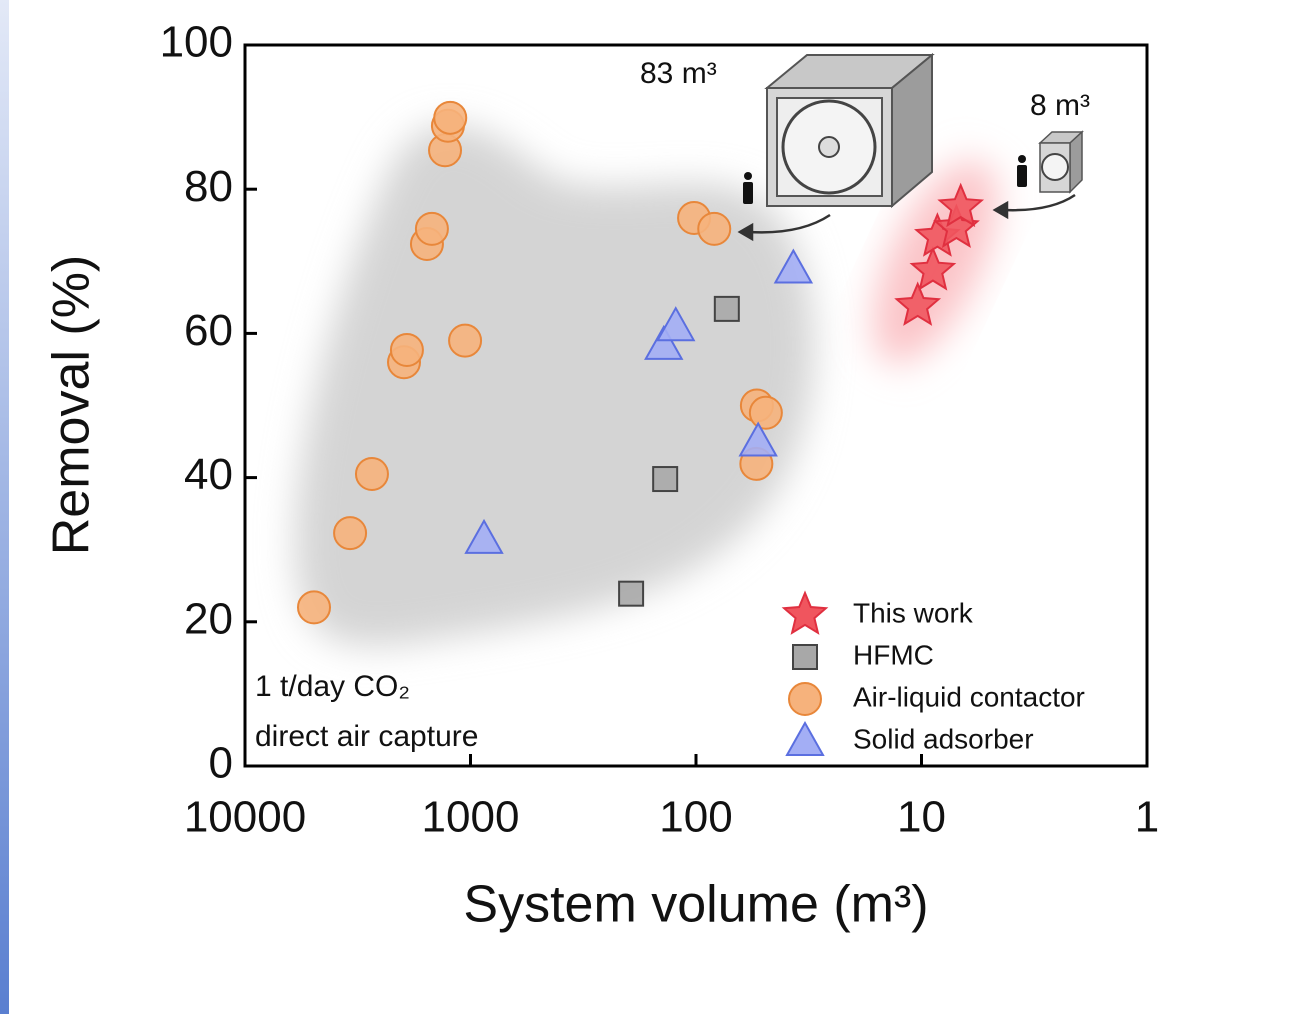 The width and height of the screenshot is (1307, 1014). What do you see at coordinates (4, 507) in the screenshot?
I see `edge-stripe` at bounding box center [4, 507].